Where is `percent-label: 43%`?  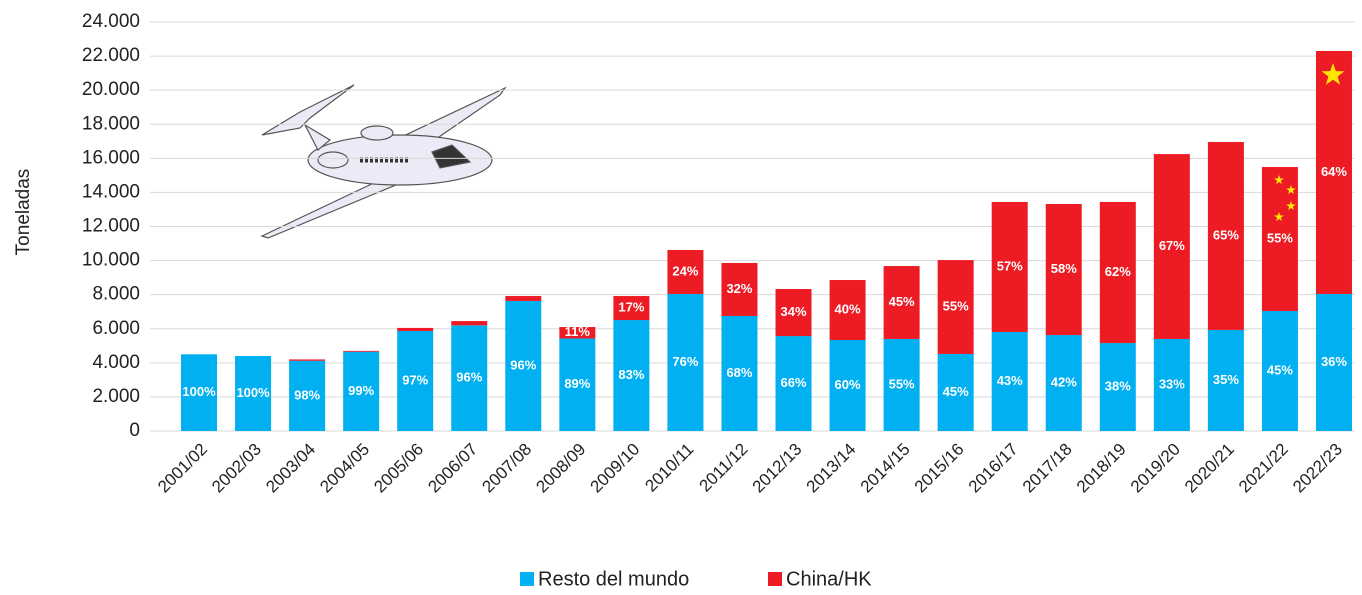
percent-label: 43% is located at coordinates (1010, 380).